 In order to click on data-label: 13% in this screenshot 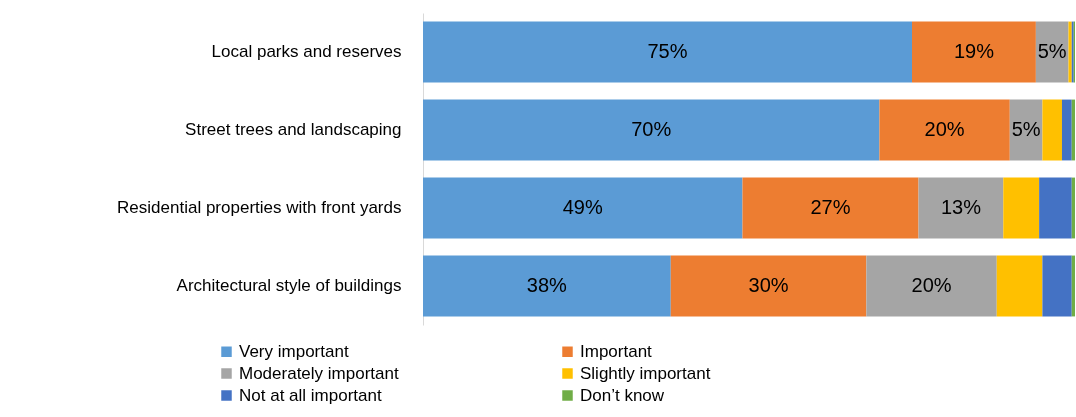, I will do `click(961, 207)`.